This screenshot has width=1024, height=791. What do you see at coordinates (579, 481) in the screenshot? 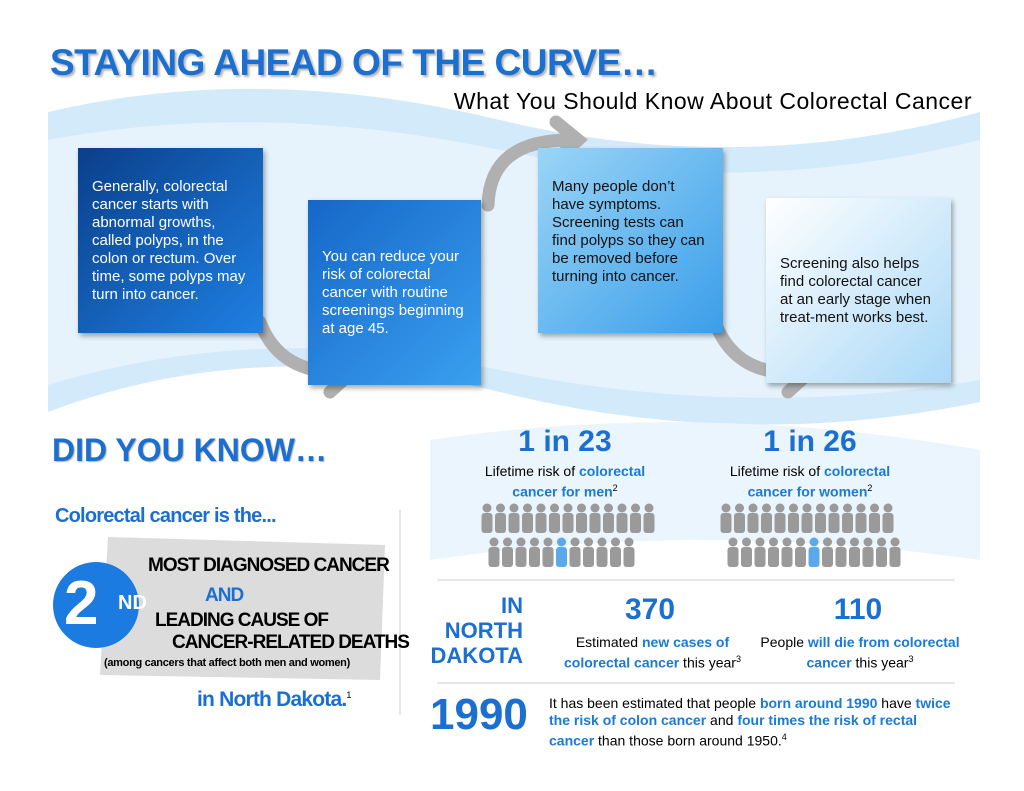
I see `highlight-text: colorectal cancer for men` at bounding box center [579, 481].